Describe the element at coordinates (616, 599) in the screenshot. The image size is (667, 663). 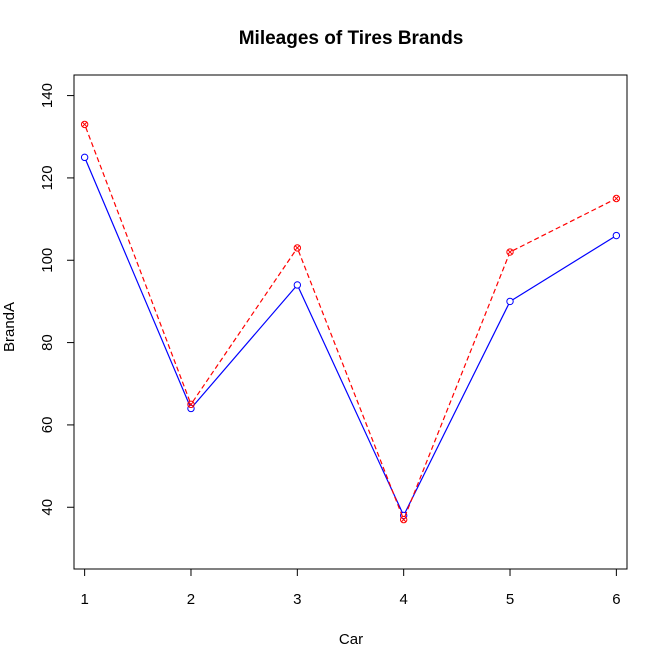
I see `x-tick-label: 6` at that location.